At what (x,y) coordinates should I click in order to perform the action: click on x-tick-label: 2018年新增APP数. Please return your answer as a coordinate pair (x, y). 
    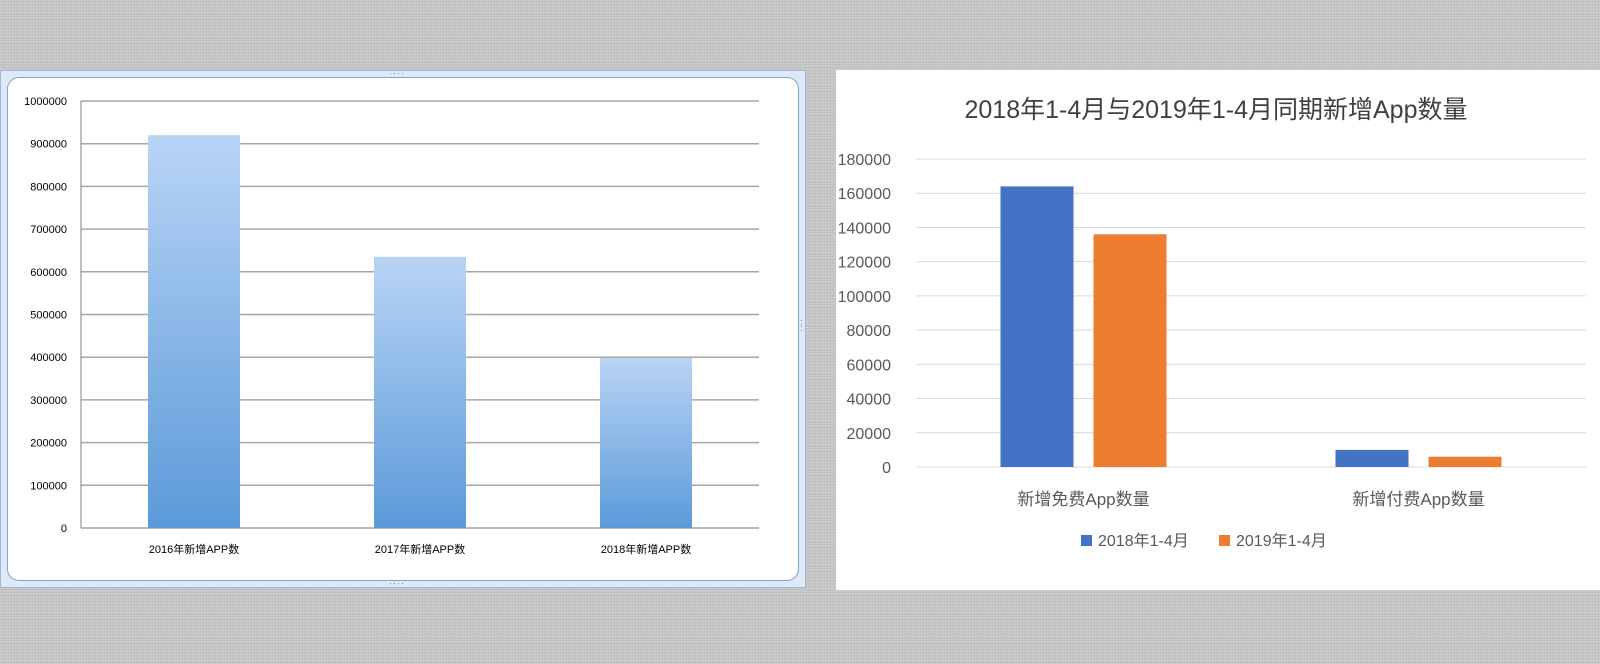
    Looking at the image, I should click on (646, 549).